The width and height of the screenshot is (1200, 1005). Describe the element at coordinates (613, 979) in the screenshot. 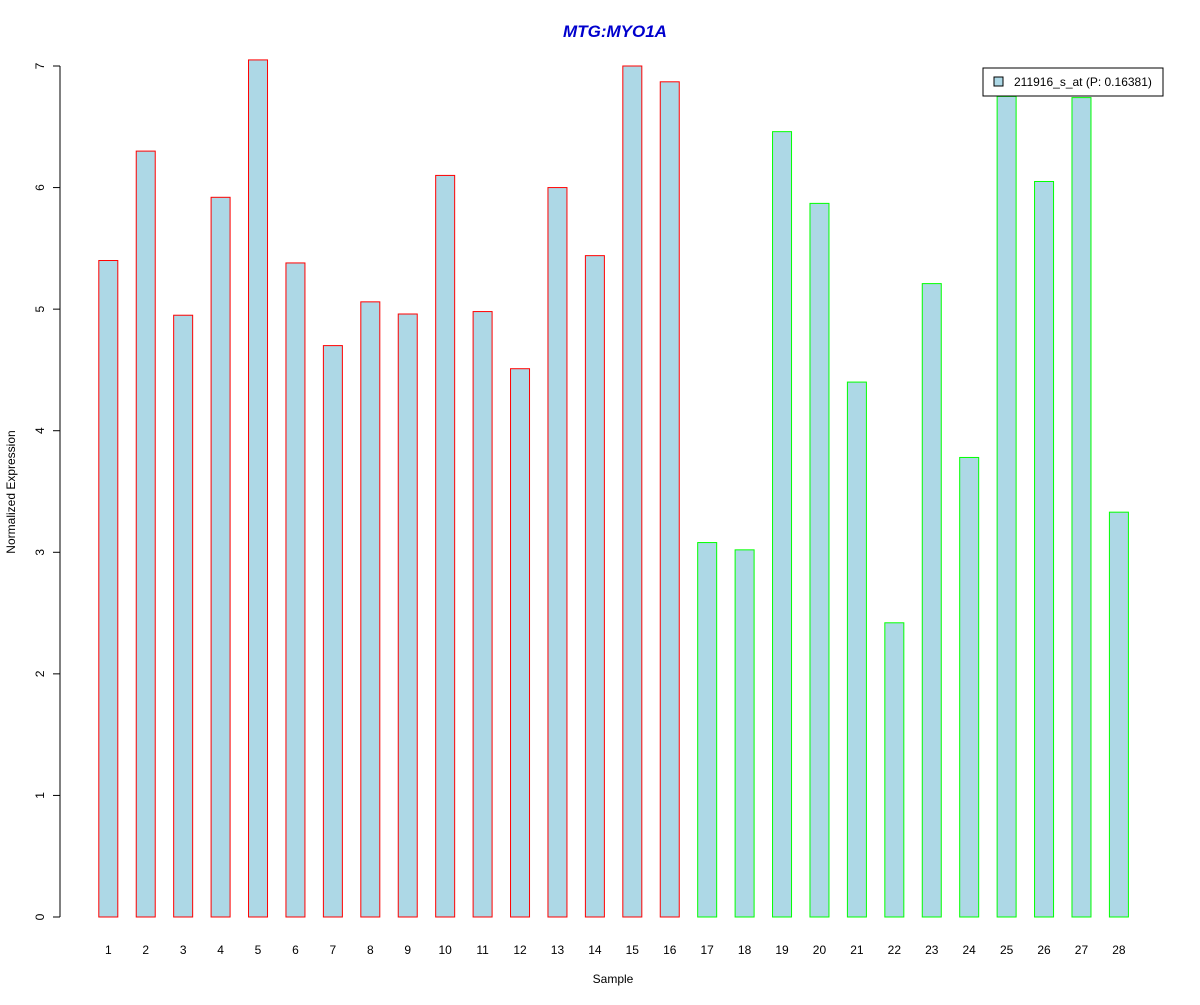

I see `x-axis-label: Sample` at that location.